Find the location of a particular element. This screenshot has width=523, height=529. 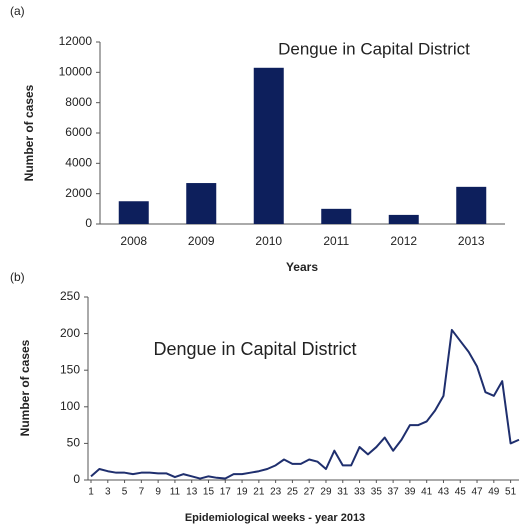

x-tick-label: 2008 is located at coordinates (133, 241).